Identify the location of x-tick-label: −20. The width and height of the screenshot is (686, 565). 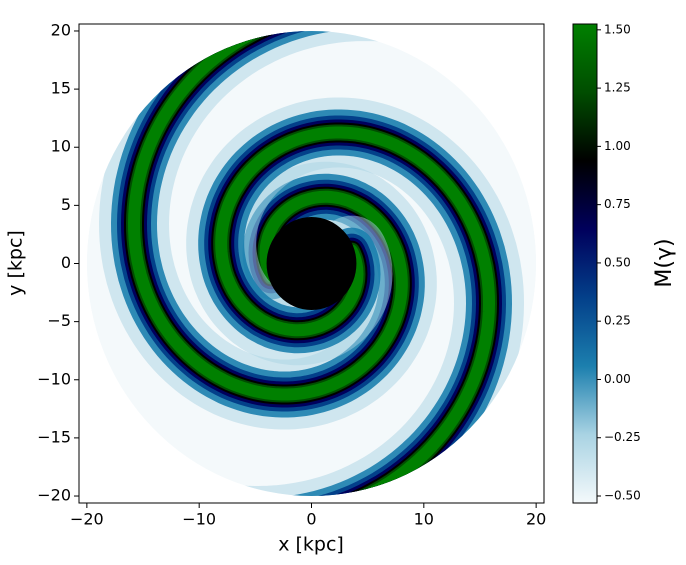
(87, 519).